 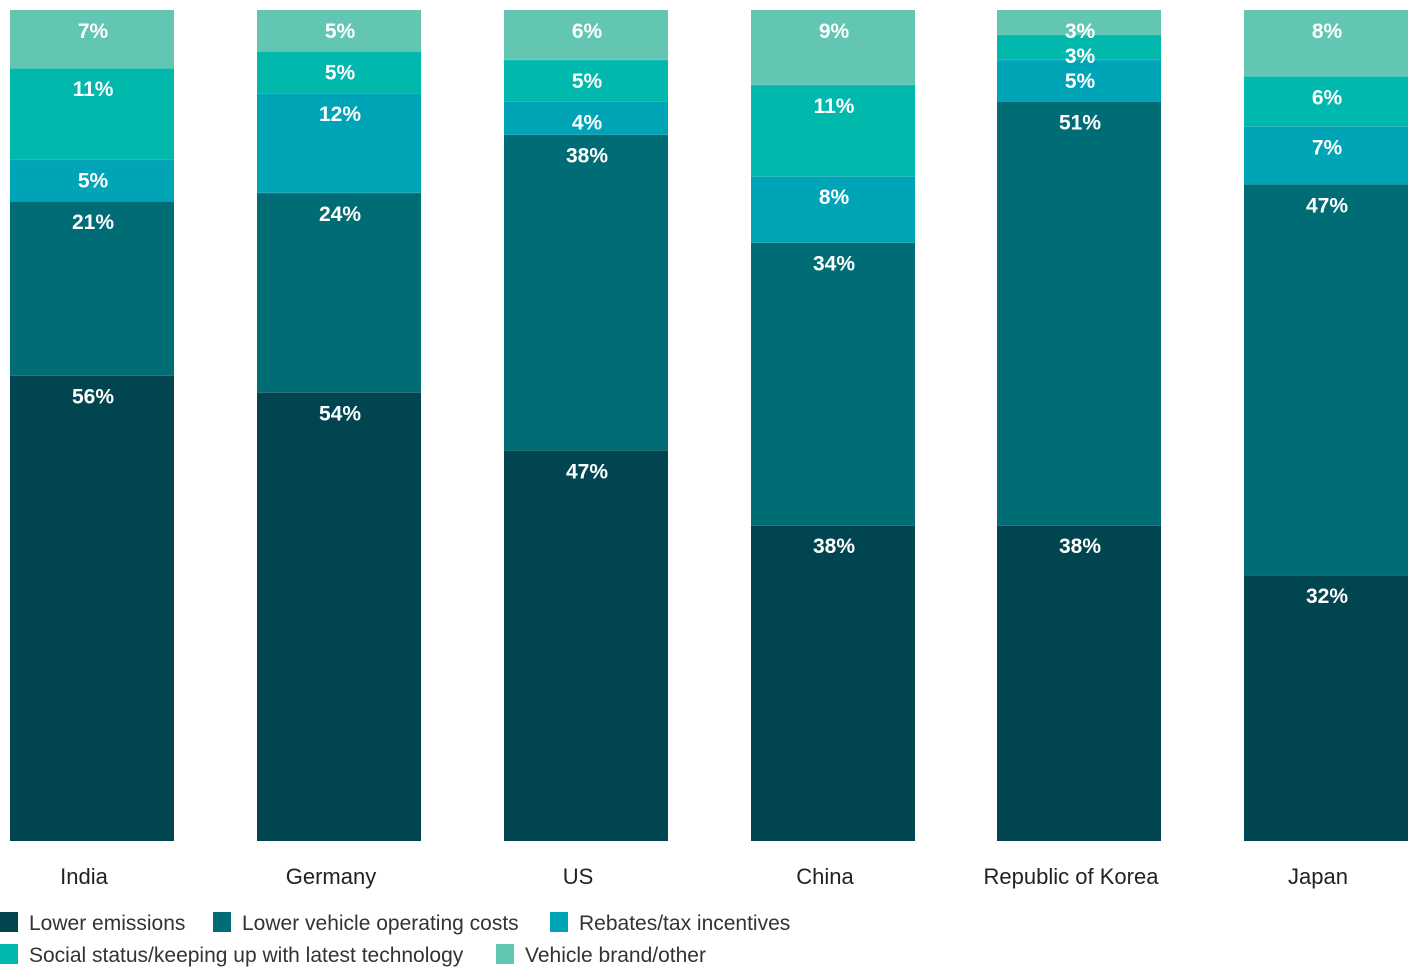 What do you see at coordinates (1327, 596) in the screenshot?
I see `data-label-japan-lower-emissions: 32%` at bounding box center [1327, 596].